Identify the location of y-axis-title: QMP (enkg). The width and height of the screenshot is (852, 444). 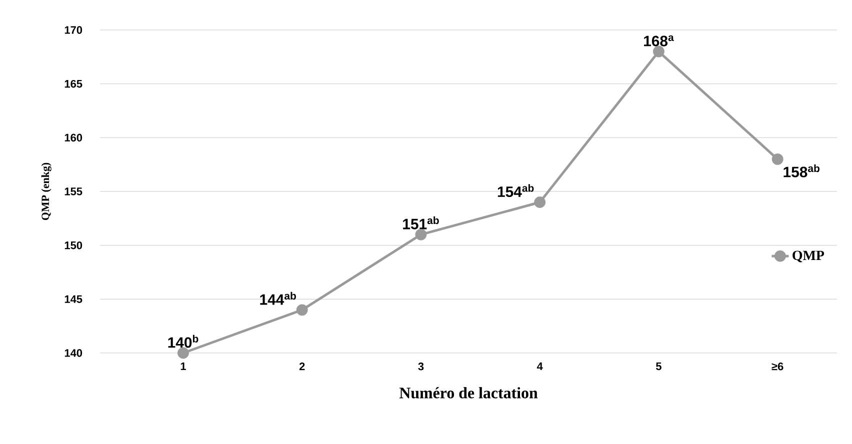
(46, 191).